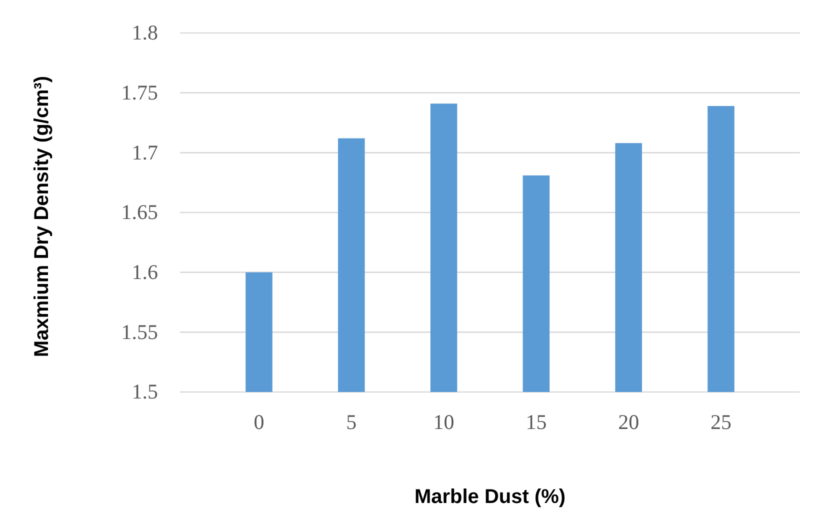 This screenshot has width=813, height=523. I want to click on x-tick-label: 15, so click(536, 422).